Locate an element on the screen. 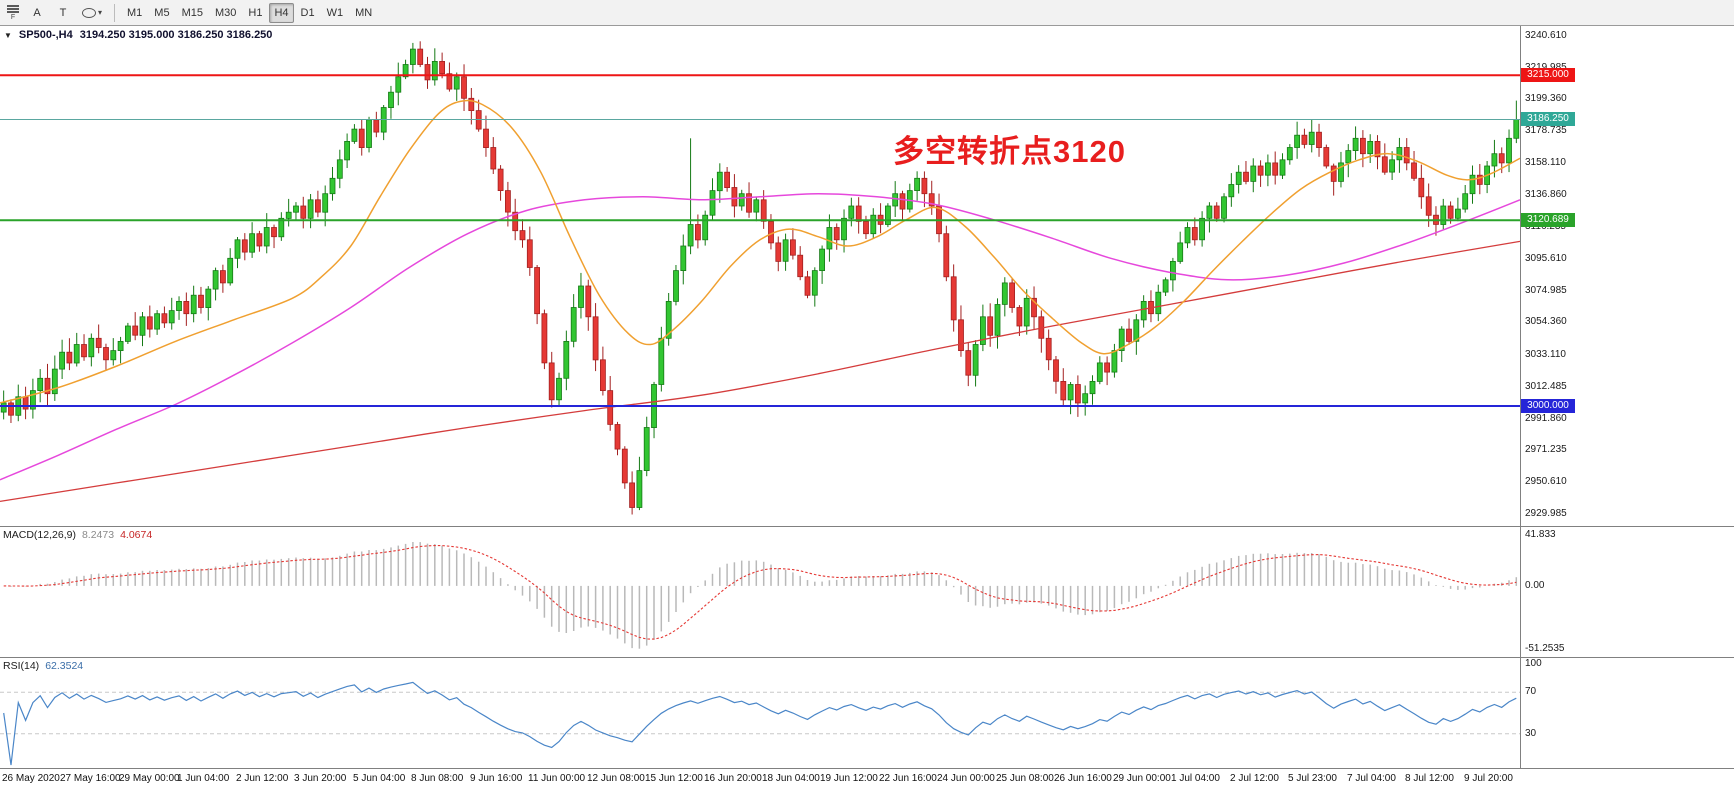 Image resolution: width=1734 pixels, height=793 pixels. macd-title: MACD(12,26,9) 8.2473 4.0674 is located at coordinates (77, 535).